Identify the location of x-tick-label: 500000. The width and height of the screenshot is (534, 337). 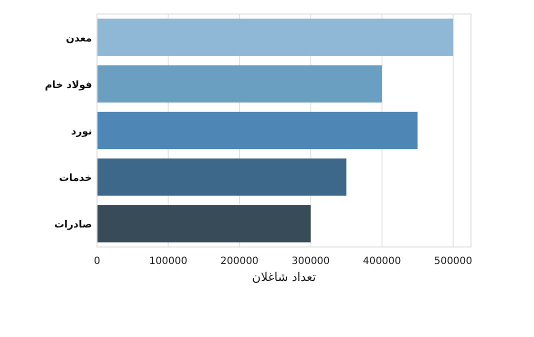
(453, 261).